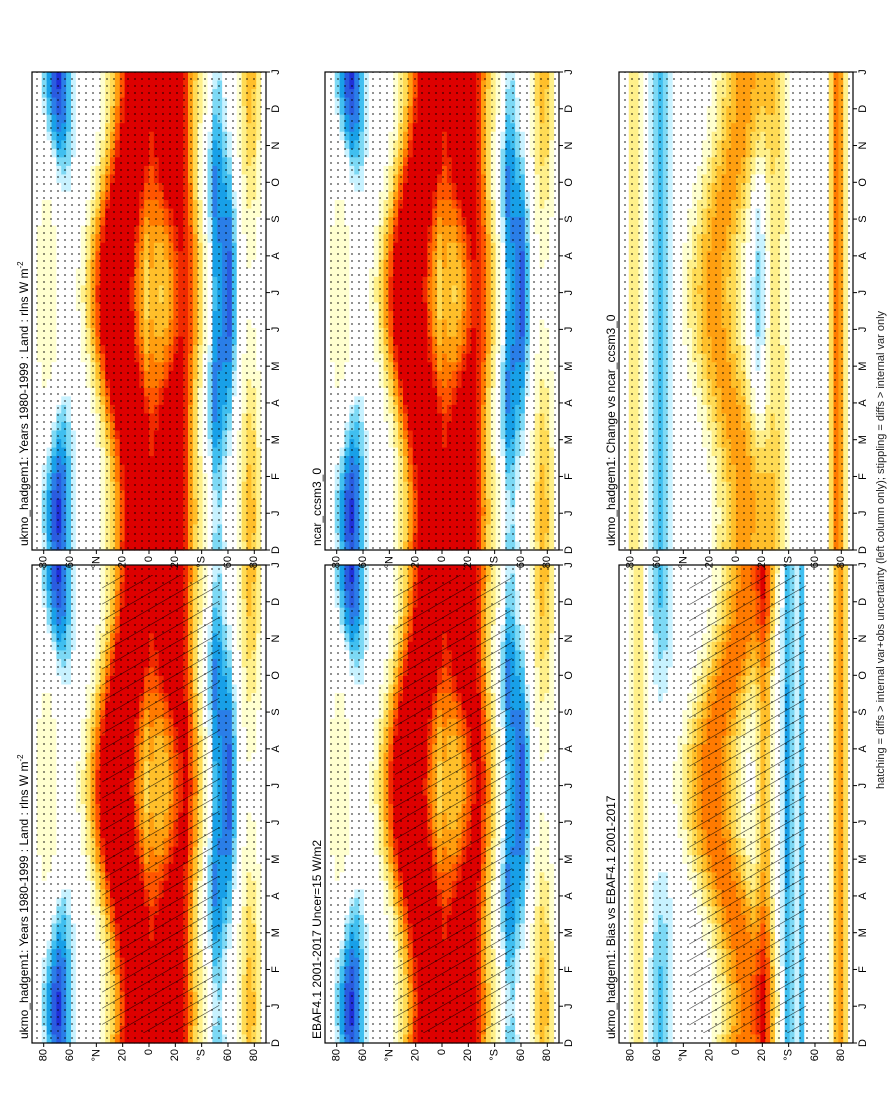  I want to click on lat-tick-label: °N, so click(96, 1055).